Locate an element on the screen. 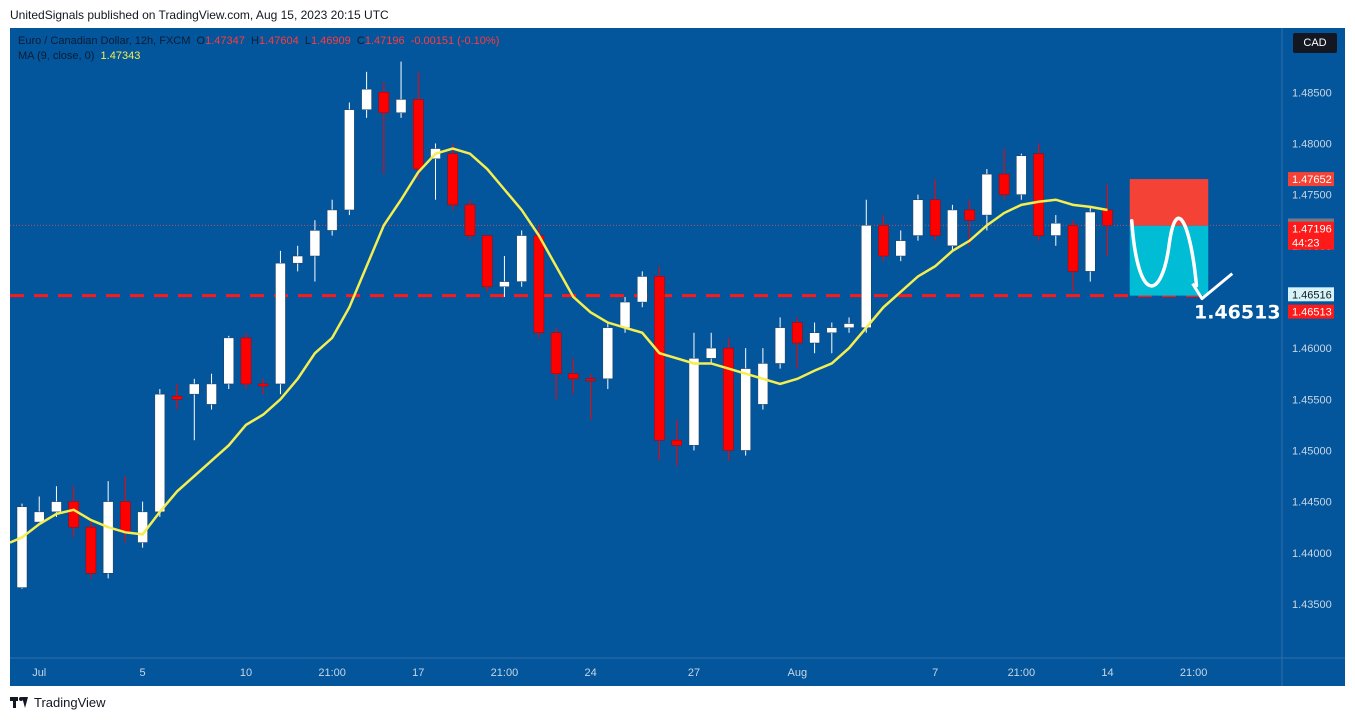  price-tick-label: 1.48000 is located at coordinates (1312, 144).